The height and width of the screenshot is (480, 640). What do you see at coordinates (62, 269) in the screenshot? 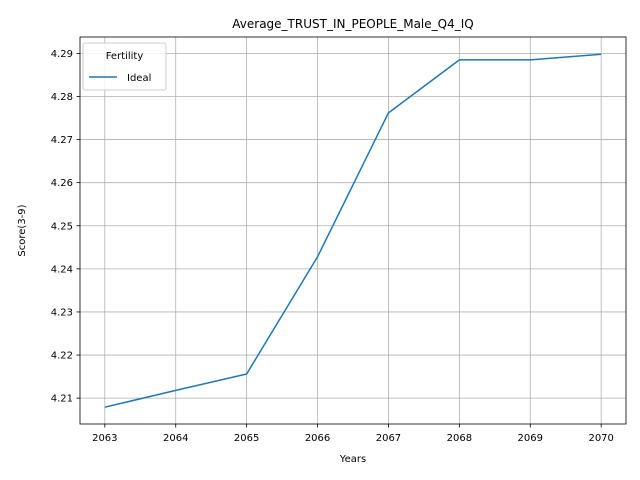
I see `y-tick-label: 4.24` at bounding box center [62, 269].